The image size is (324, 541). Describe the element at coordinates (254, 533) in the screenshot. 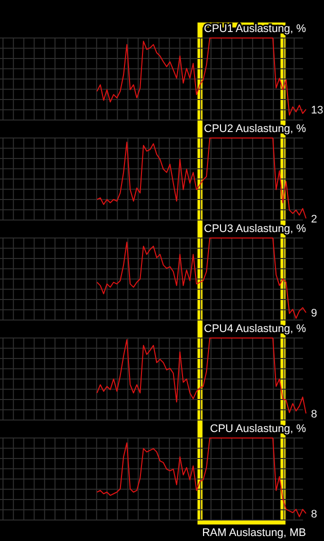

I see `text: RAM Auslastung, MB` at that location.